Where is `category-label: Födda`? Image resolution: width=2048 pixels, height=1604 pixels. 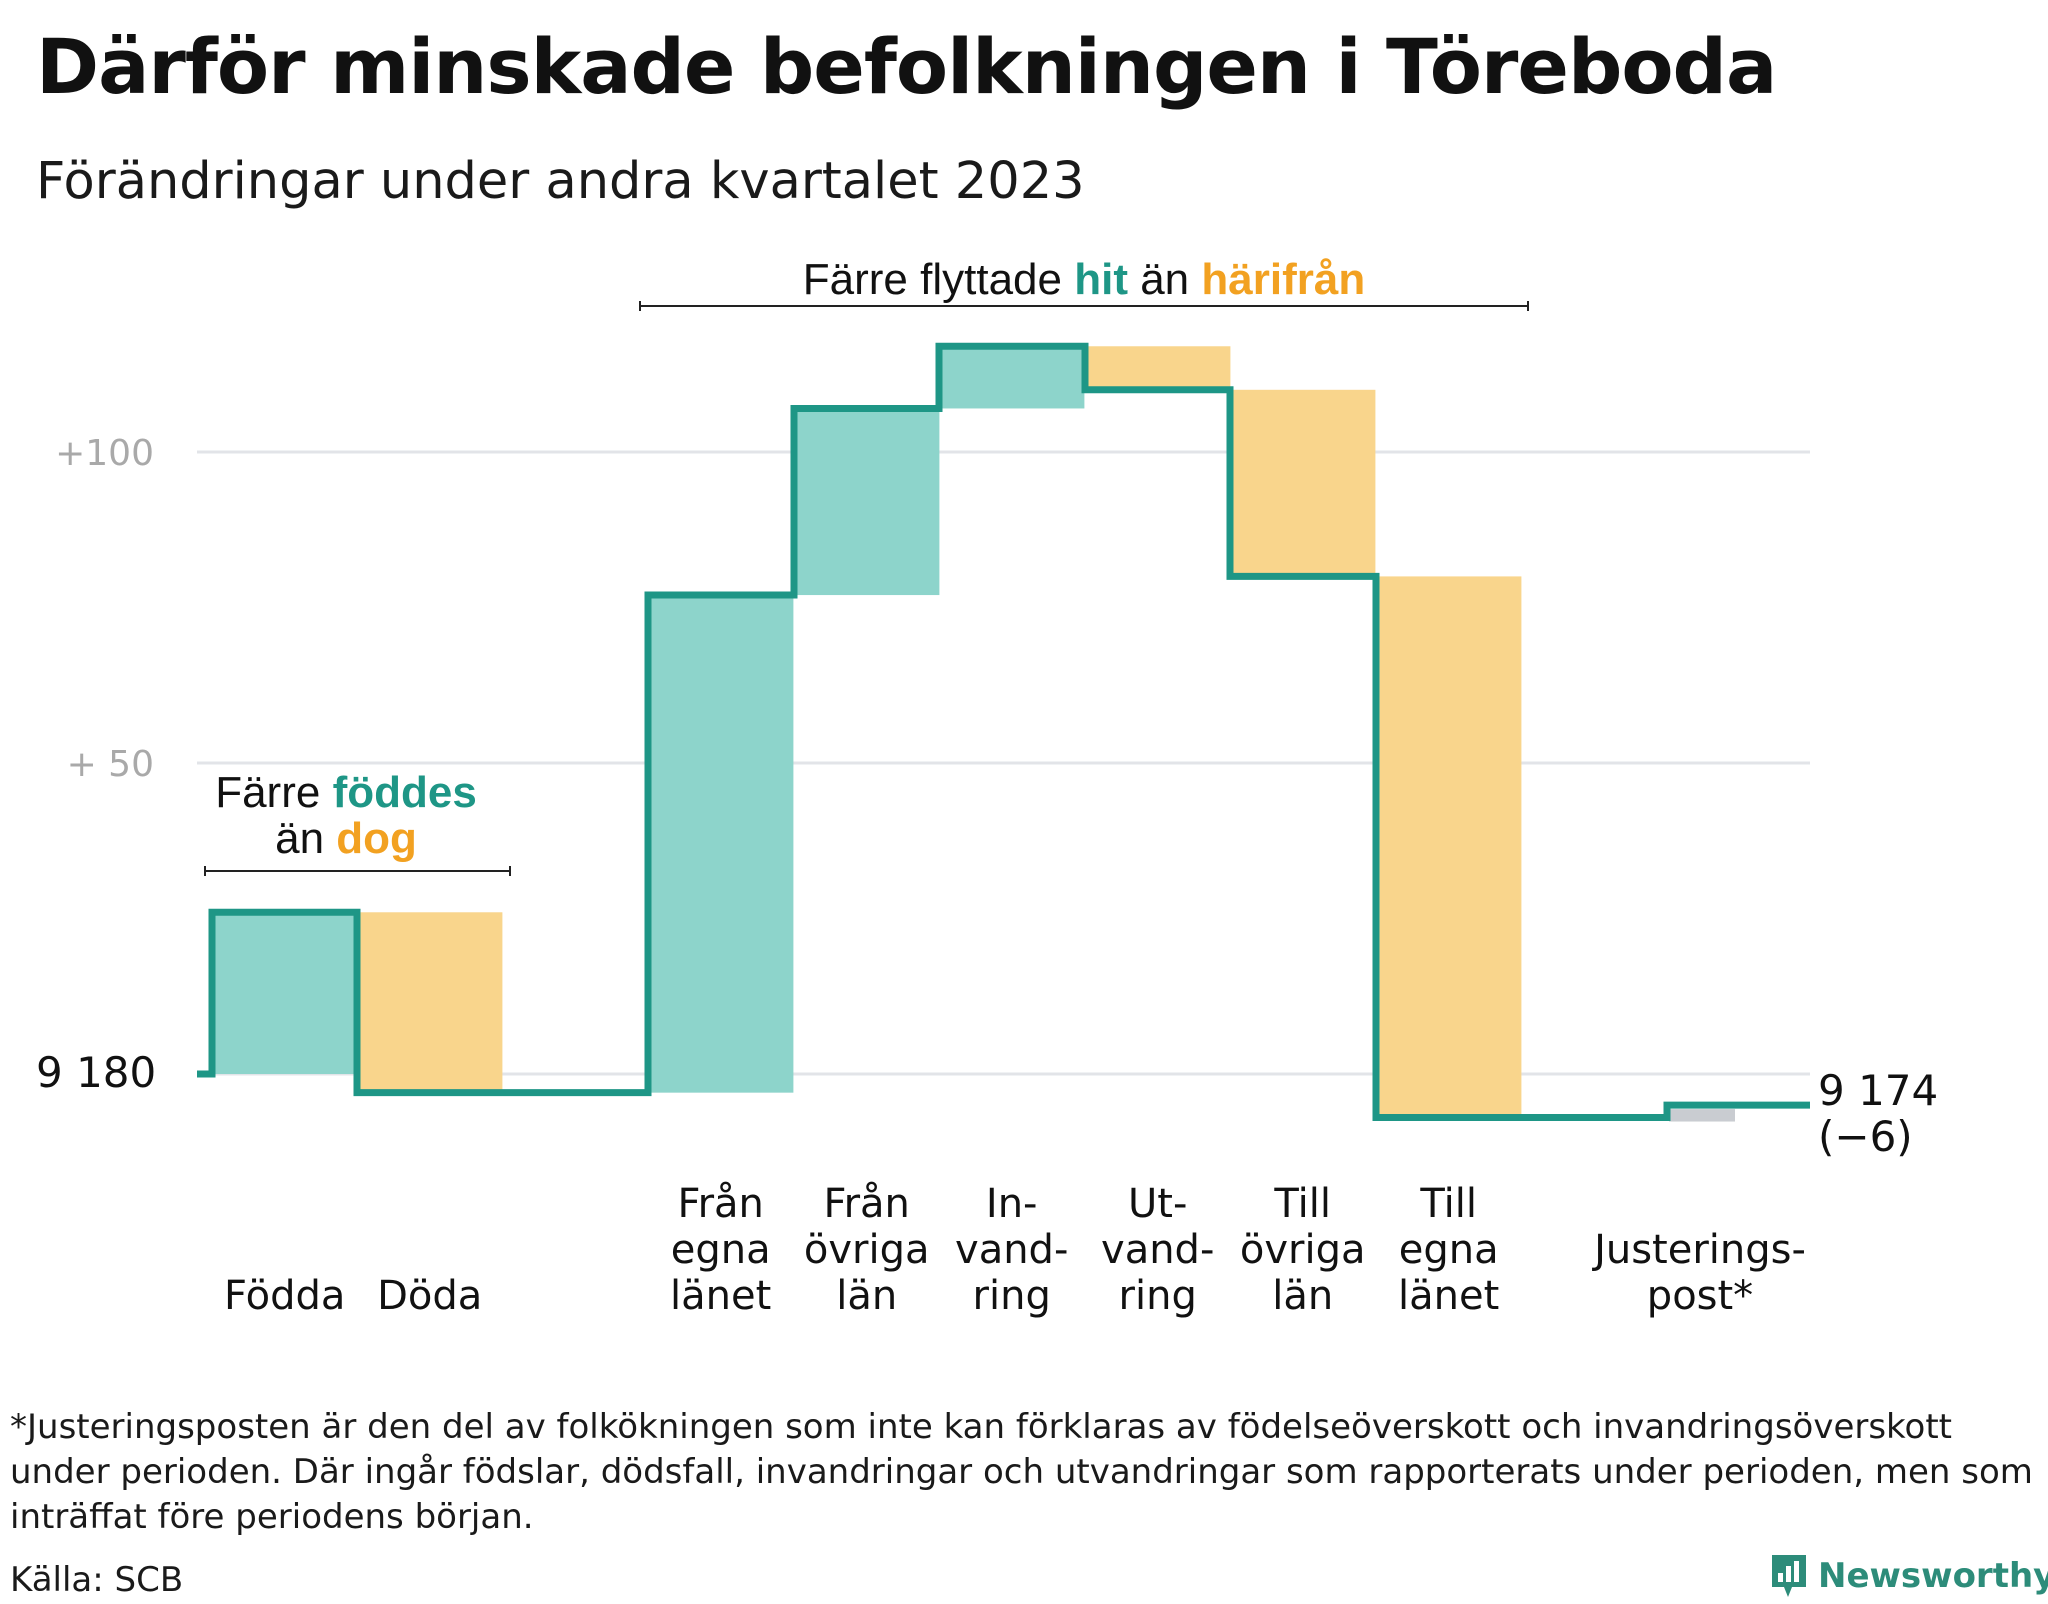 category-label: Födda is located at coordinates (284, 1296).